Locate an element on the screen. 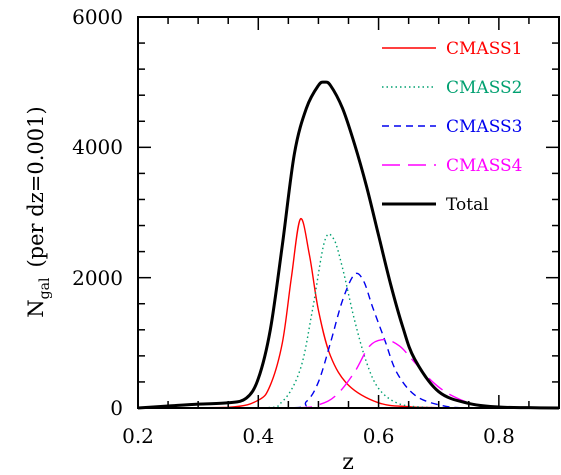 This screenshot has height=475, width=561. x-axis-title: z is located at coordinates (348, 462).